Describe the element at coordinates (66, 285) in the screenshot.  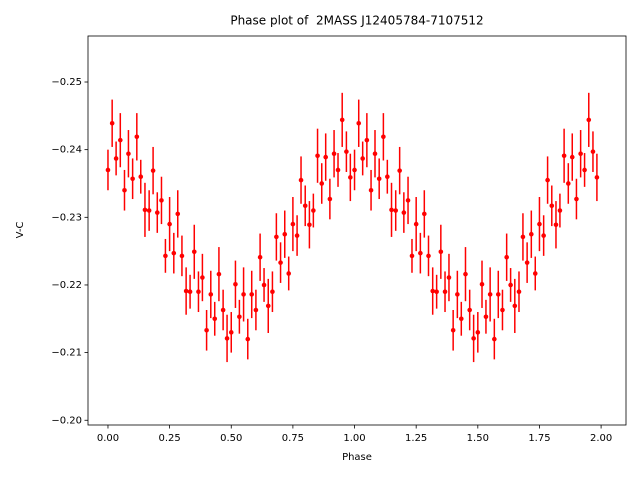
I see `y-tick-label: −0.22` at that location.